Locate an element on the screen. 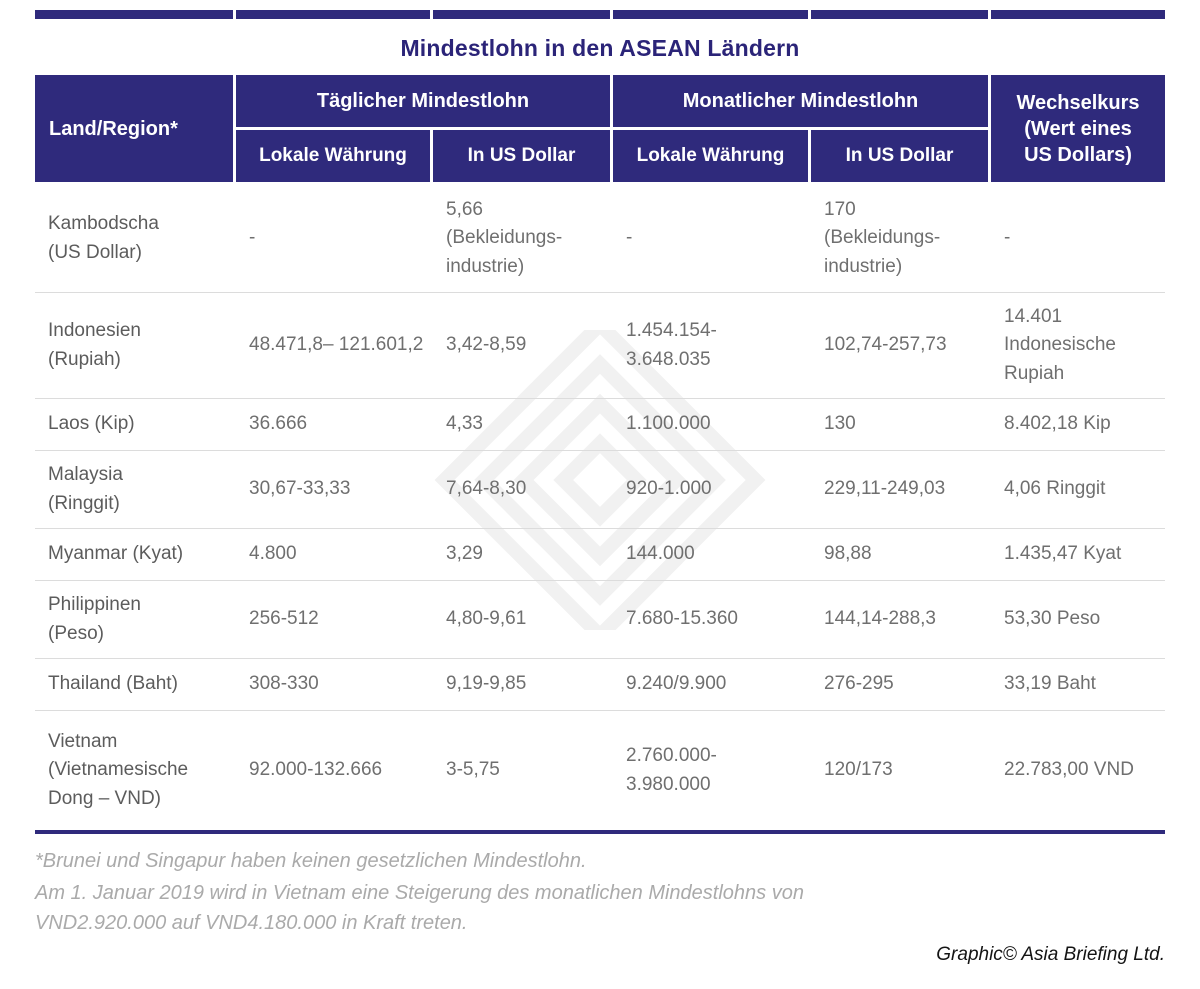 This screenshot has width=1200, height=989. cell-daily-local: 308-330 is located at coordinates (284, 684).